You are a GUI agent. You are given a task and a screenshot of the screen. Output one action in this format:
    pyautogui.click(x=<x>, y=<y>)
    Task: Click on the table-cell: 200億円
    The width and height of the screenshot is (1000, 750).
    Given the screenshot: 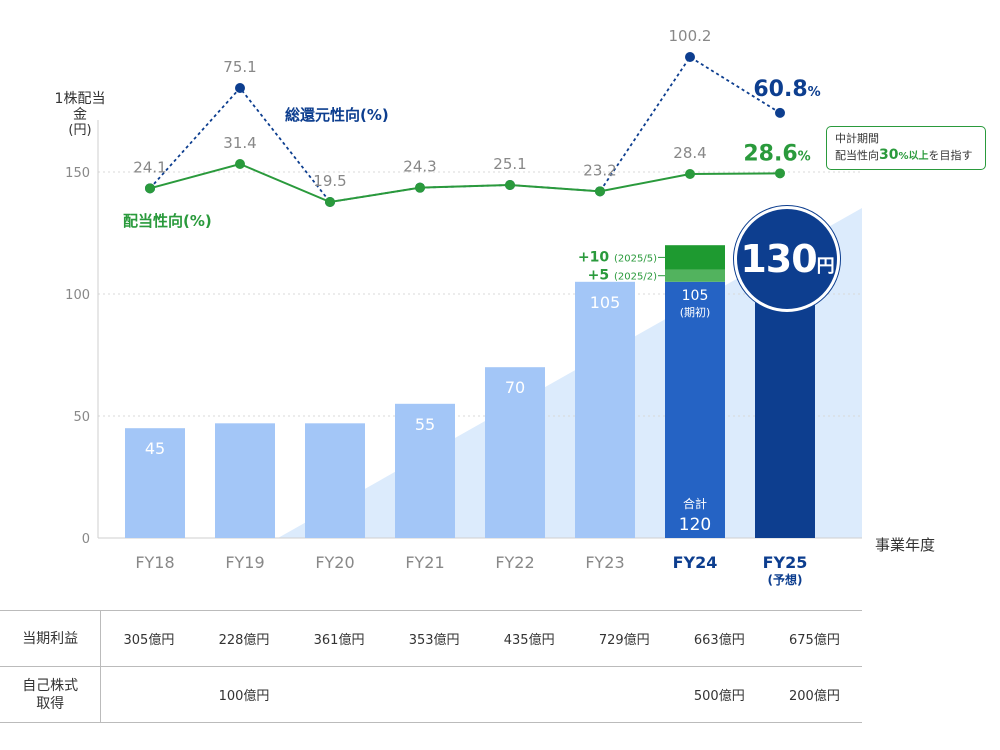 What is the action you would take?
    pyautogui.click(x=814, y=694)
    